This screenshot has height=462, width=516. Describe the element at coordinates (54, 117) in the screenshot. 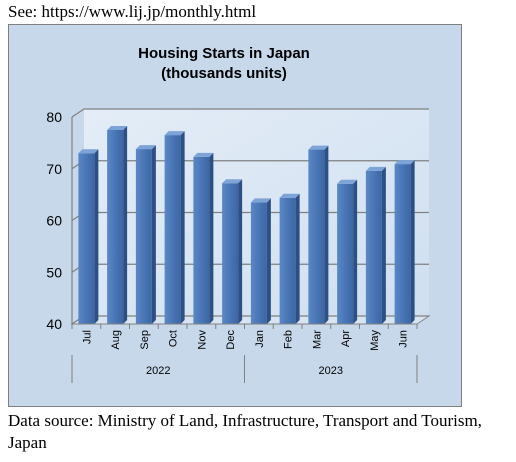

I see `y-tick-label: 80` at that location.